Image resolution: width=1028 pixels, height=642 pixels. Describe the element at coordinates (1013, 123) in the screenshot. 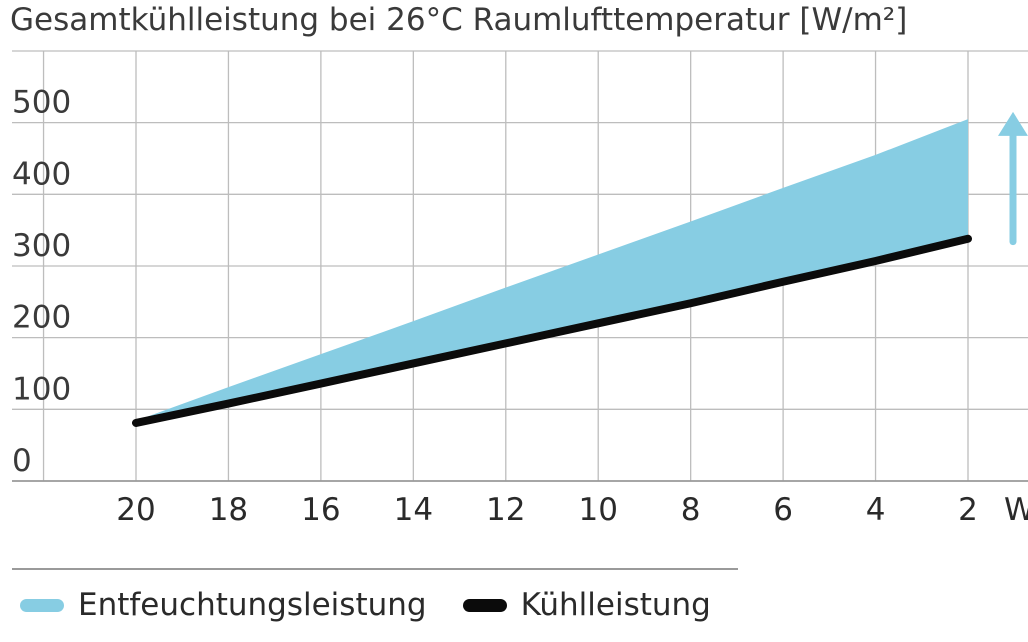

I see `arrow-up-icon` at that location.